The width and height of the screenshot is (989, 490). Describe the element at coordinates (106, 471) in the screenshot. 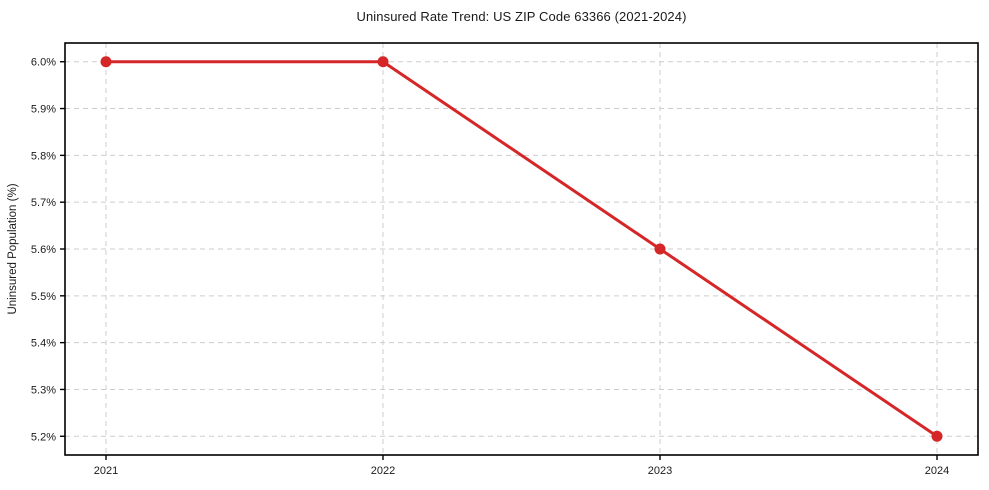

I see `x-tick-label: 2021` at that location.